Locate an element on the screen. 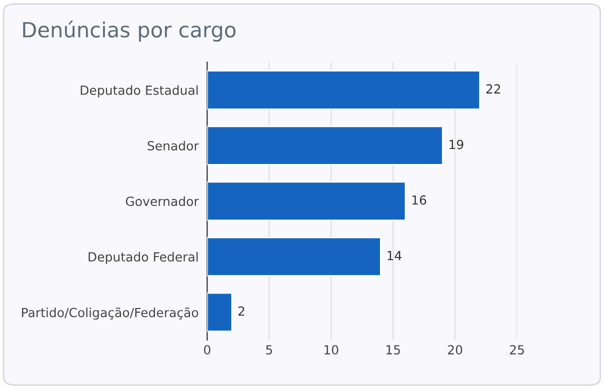 Image resolution: width=604 pixels, height=389 pixels. data-label: 16 is located at coordinates (419, 200).